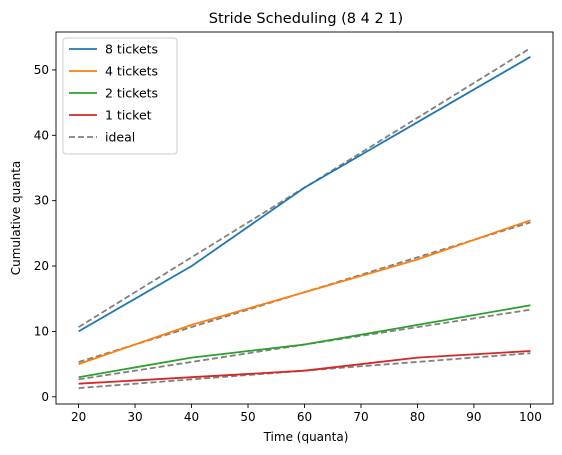 This screenshot has width=562, height=455. I want to click on legend: 8 tickets 4 tickets 2 tickets 1 ticket ideal, so click(120, 96).